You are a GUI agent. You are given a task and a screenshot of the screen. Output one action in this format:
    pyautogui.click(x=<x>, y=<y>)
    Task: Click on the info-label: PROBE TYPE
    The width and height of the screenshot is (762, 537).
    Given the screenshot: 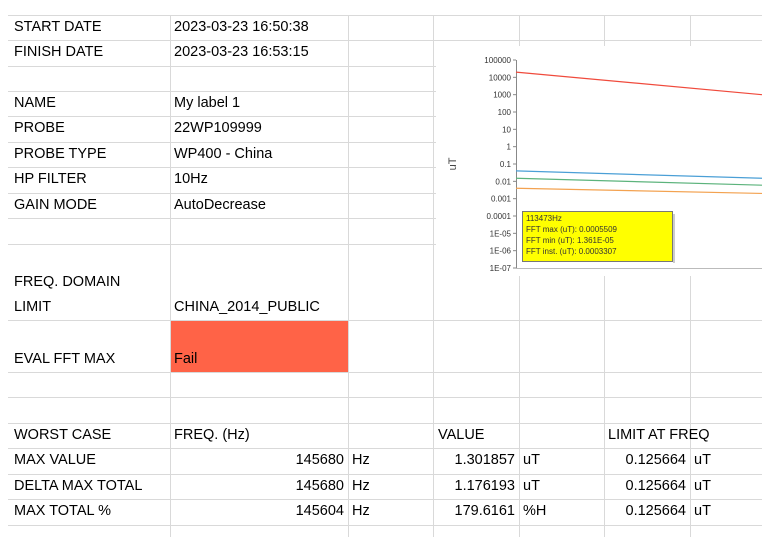 What is the action you would take?
    pyautogui.click(x=60, y=154)
    